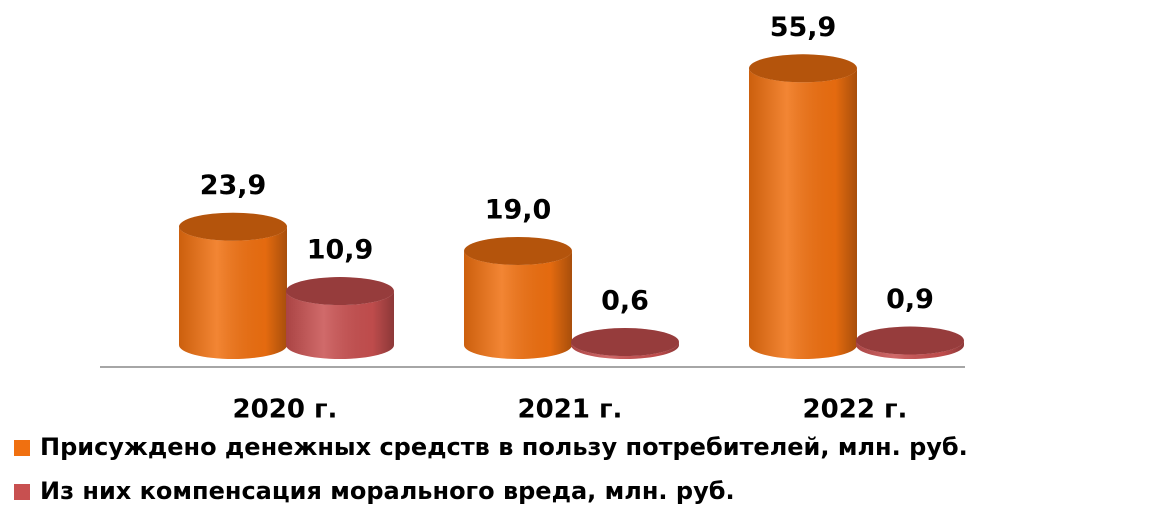 The width and height of the screenshot is (1150, 519). What do you see at coordinates (855, 410) in the screenshot?
I see `x-tick-label: 2022 г.` at bounding box center [855, 410].